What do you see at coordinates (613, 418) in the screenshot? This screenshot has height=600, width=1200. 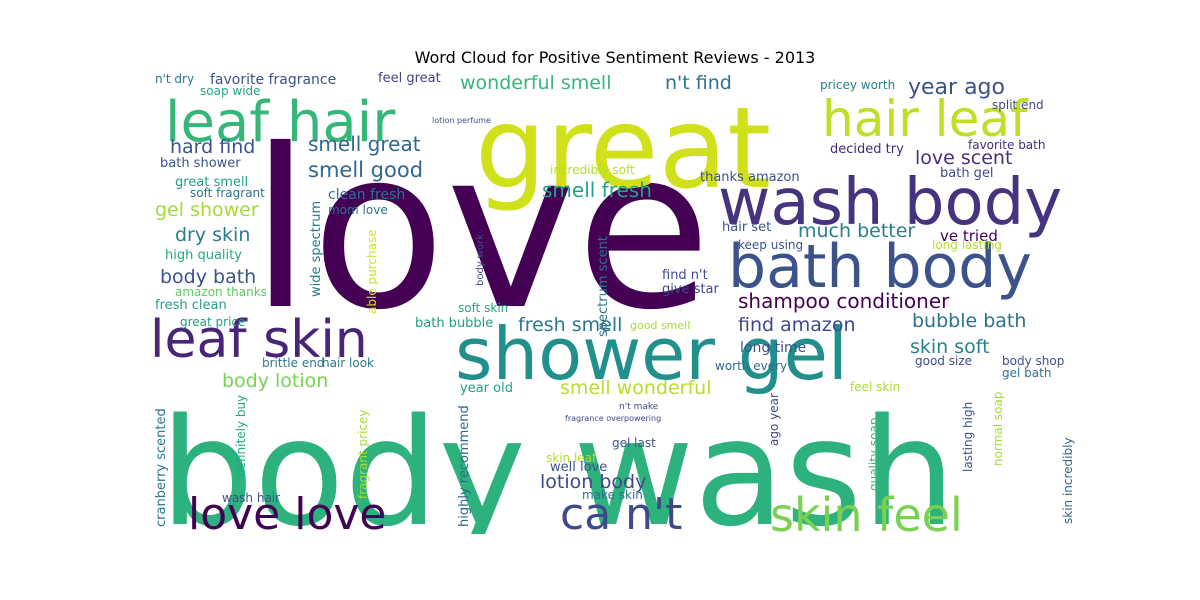 I see `cloud-word-fragrance-overpowering: fragrance overpowering` at bounding box center [613, 418].